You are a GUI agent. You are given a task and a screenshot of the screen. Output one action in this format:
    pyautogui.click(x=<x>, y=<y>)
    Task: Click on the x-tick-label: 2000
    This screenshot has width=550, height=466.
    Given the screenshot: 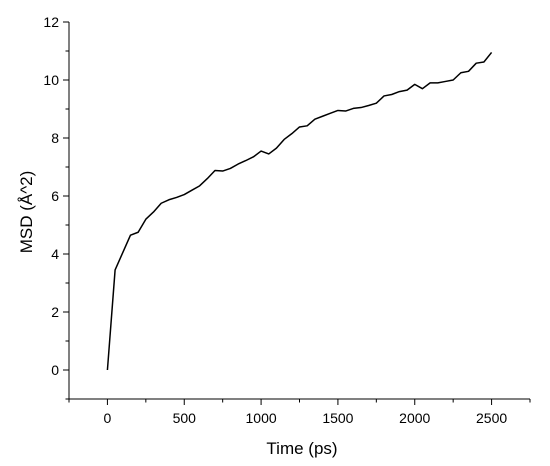 What is the action you would take?
    pyautogui.click(x=414, y=418)
    